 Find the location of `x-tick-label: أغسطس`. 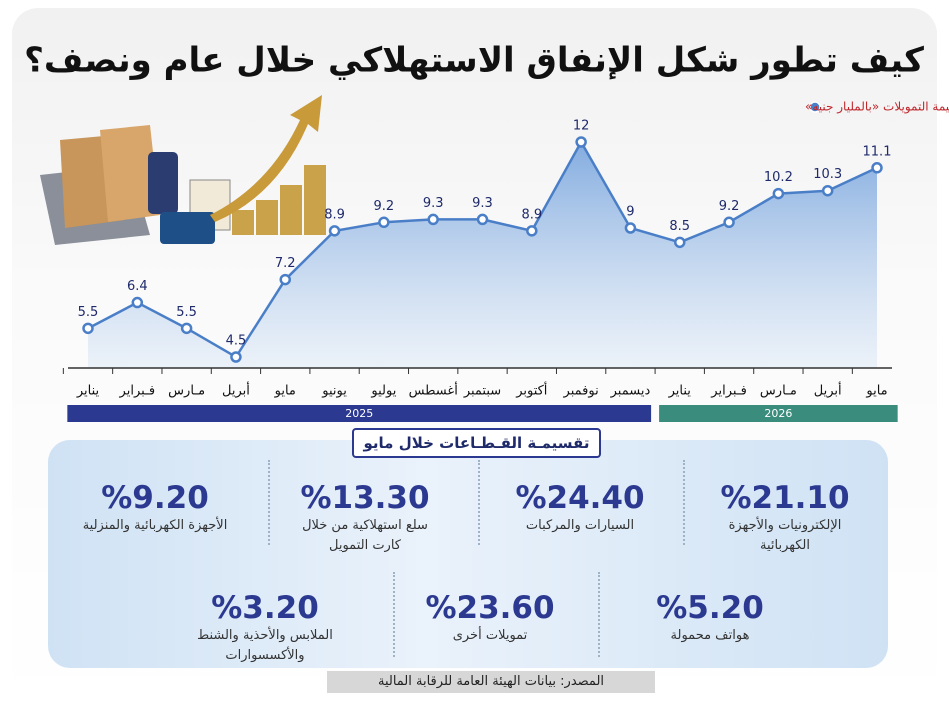

x-tick-label: أغسطس is located at coordinates (433, 390).